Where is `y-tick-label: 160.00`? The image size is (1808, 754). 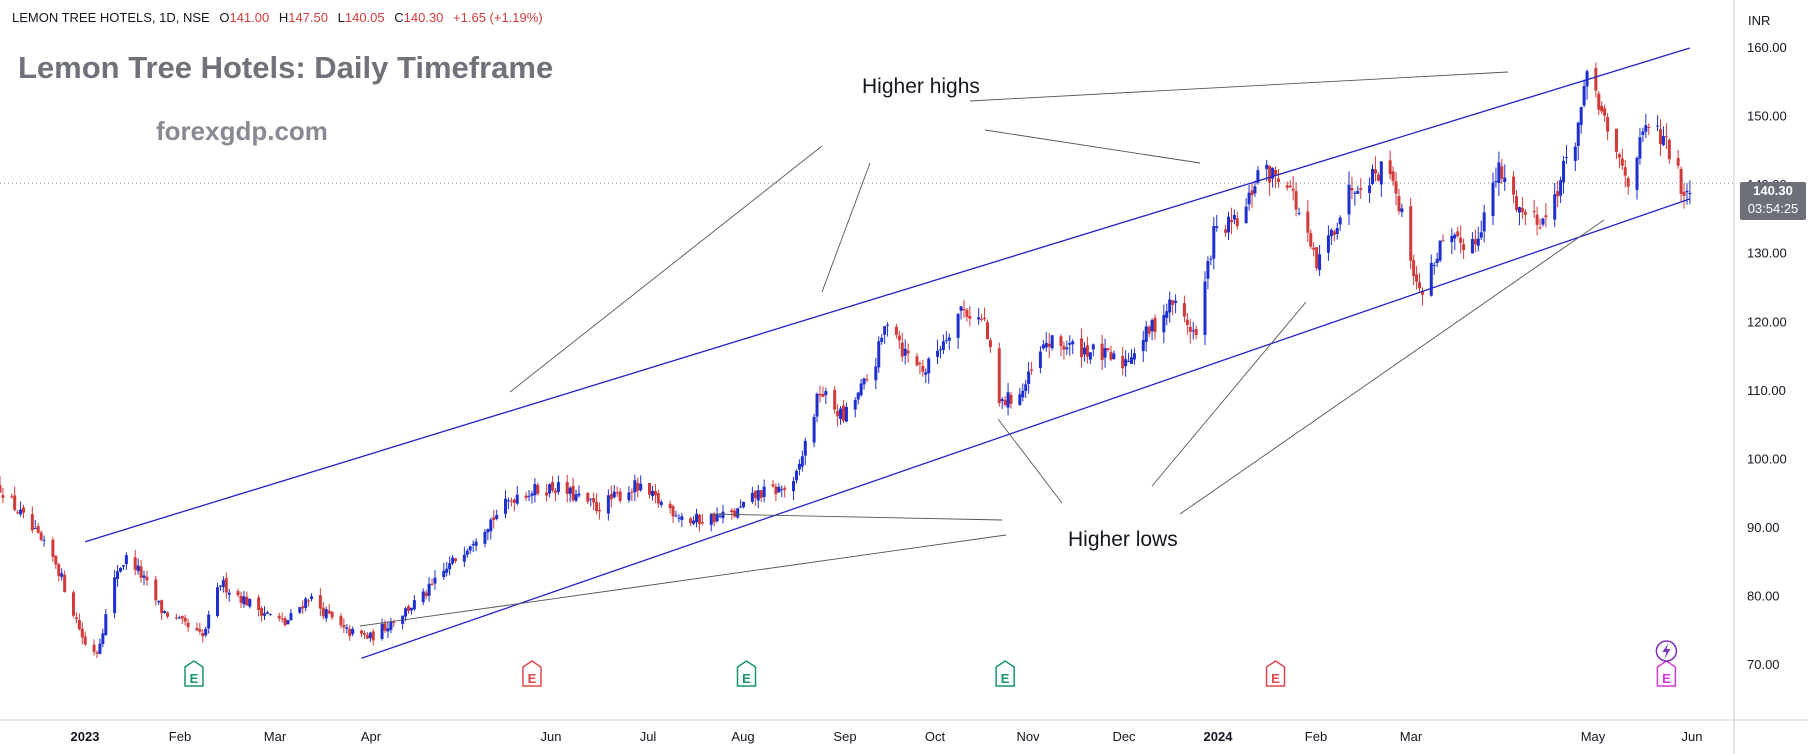
y-tick-label: 160.00 is located at coordinates (1767, 47).